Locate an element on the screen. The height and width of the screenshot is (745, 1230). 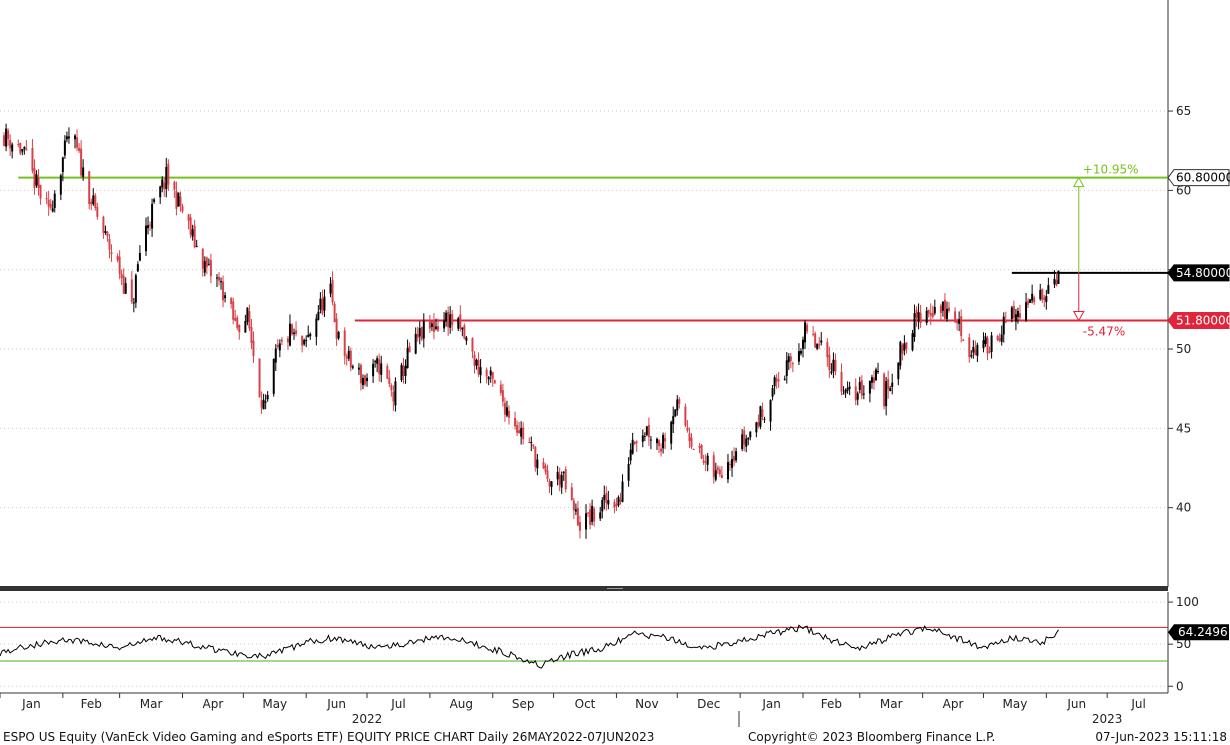
month-label: Dec is located at coordinates (708, 704).